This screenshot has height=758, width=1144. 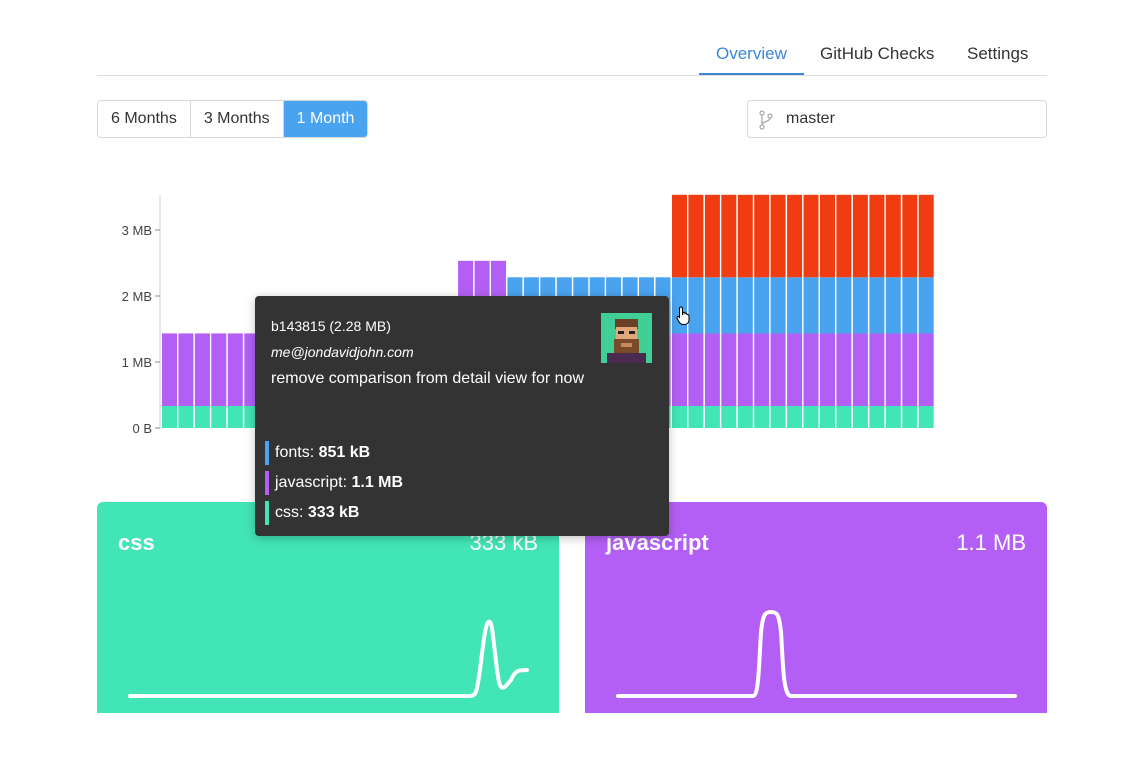 What do you see at coordinates (237, 119) in the screenshot?
I see `range-3-months-button: 3 Months` at bounding box center [237, 119].